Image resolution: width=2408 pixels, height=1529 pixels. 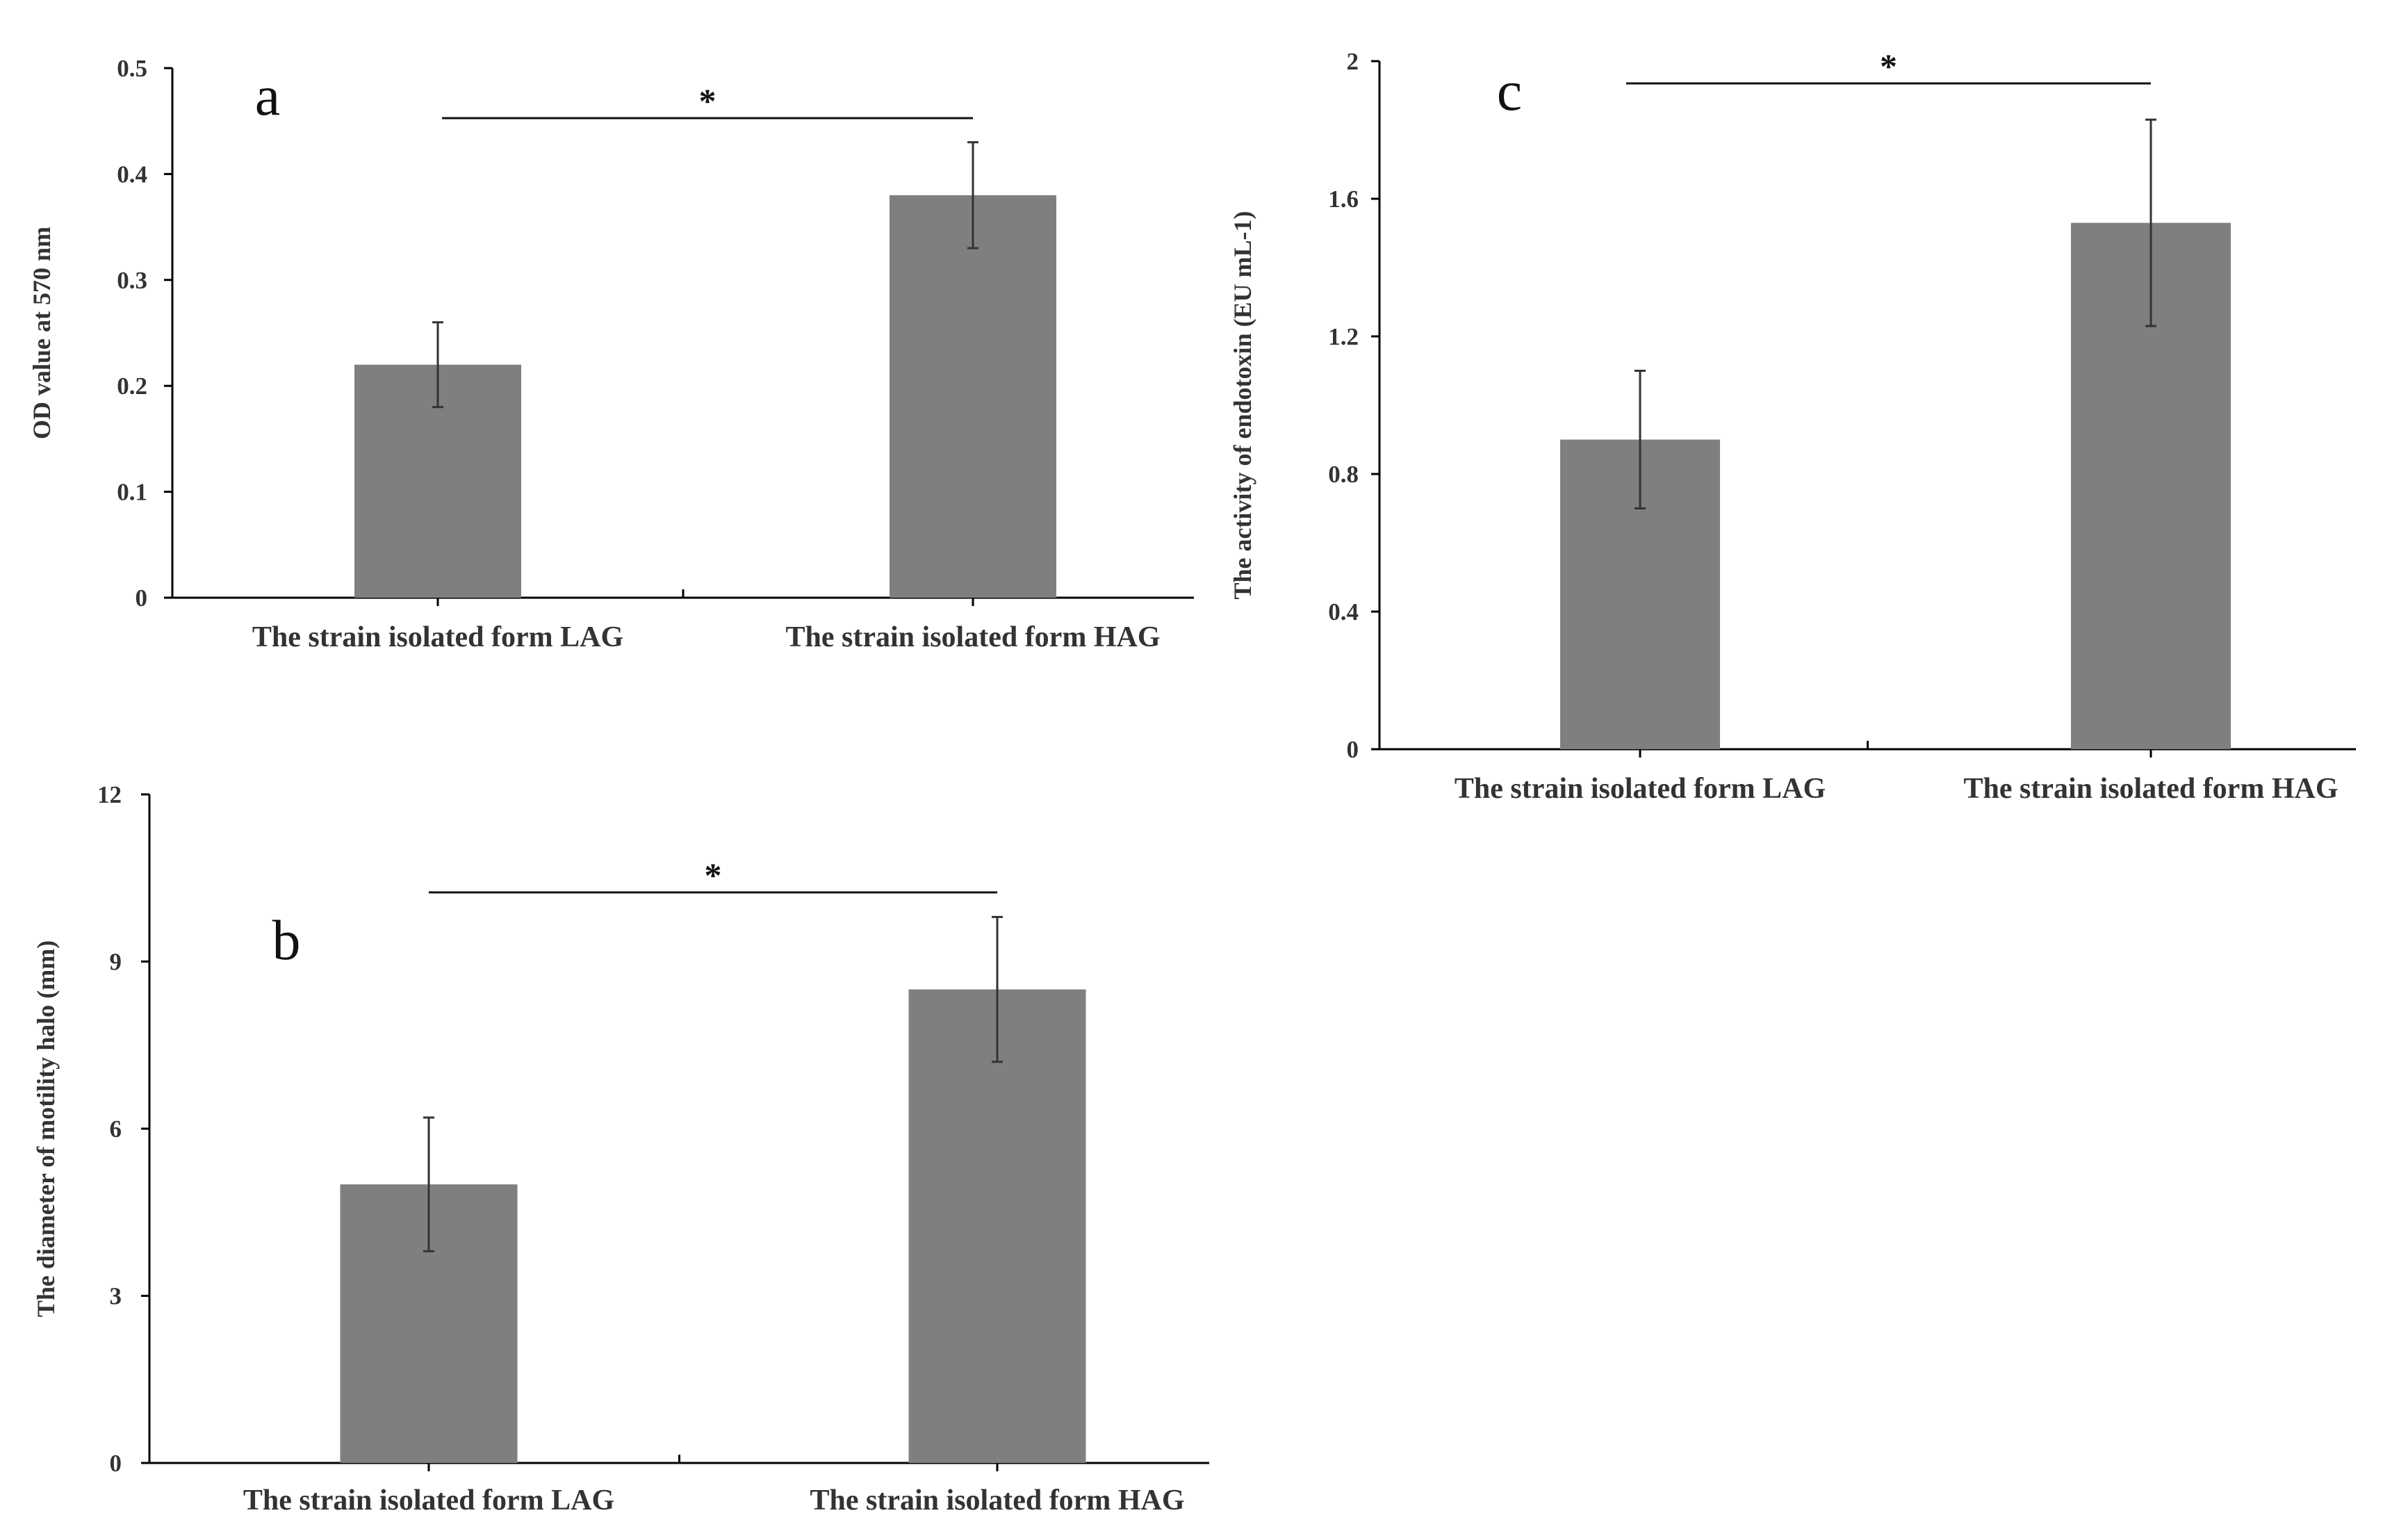 I want to click on y-axis-label: The diameter of motility halo (mm), so click(x=46, y=1128).